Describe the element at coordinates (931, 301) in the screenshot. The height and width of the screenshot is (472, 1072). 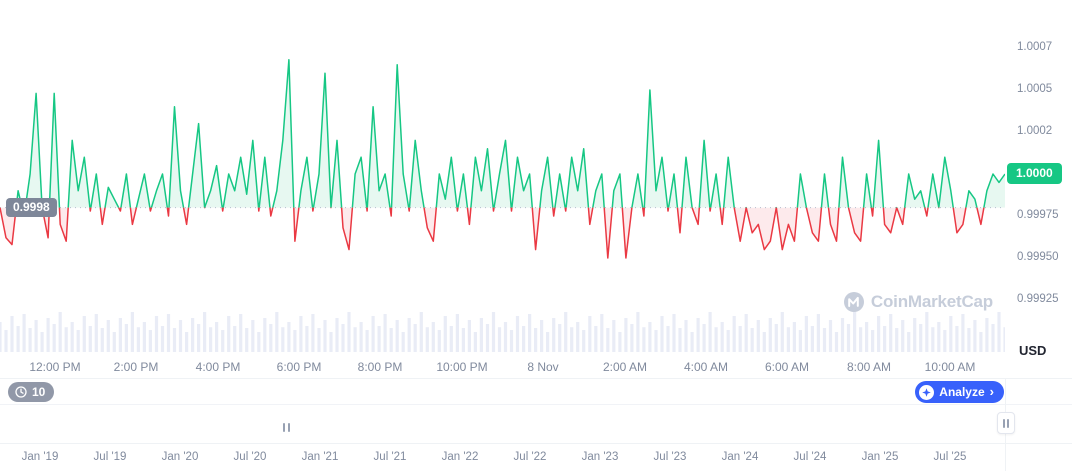
I see `watermark-text: CoinMarketCap` at that location.